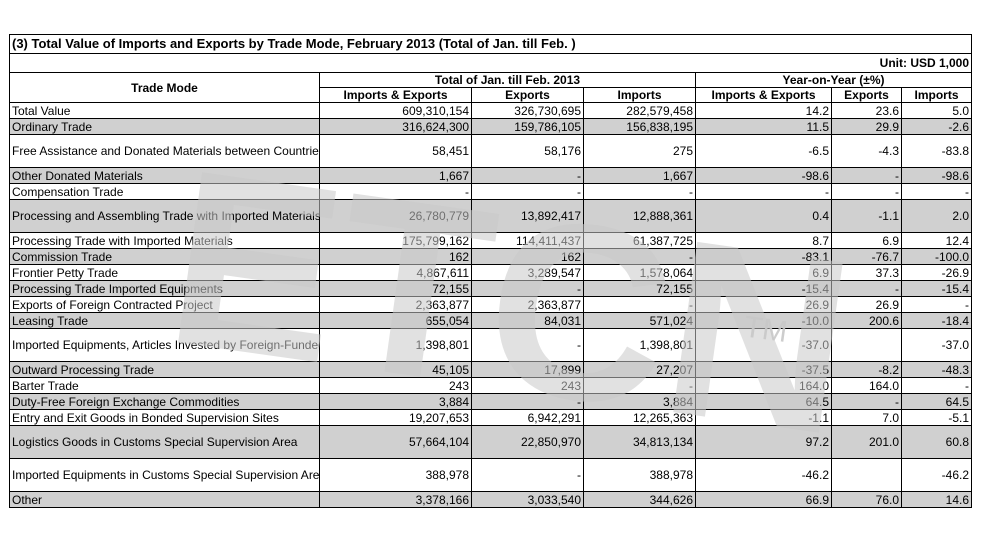  I want to click on value-cell: -37.5, so click(763, 369).